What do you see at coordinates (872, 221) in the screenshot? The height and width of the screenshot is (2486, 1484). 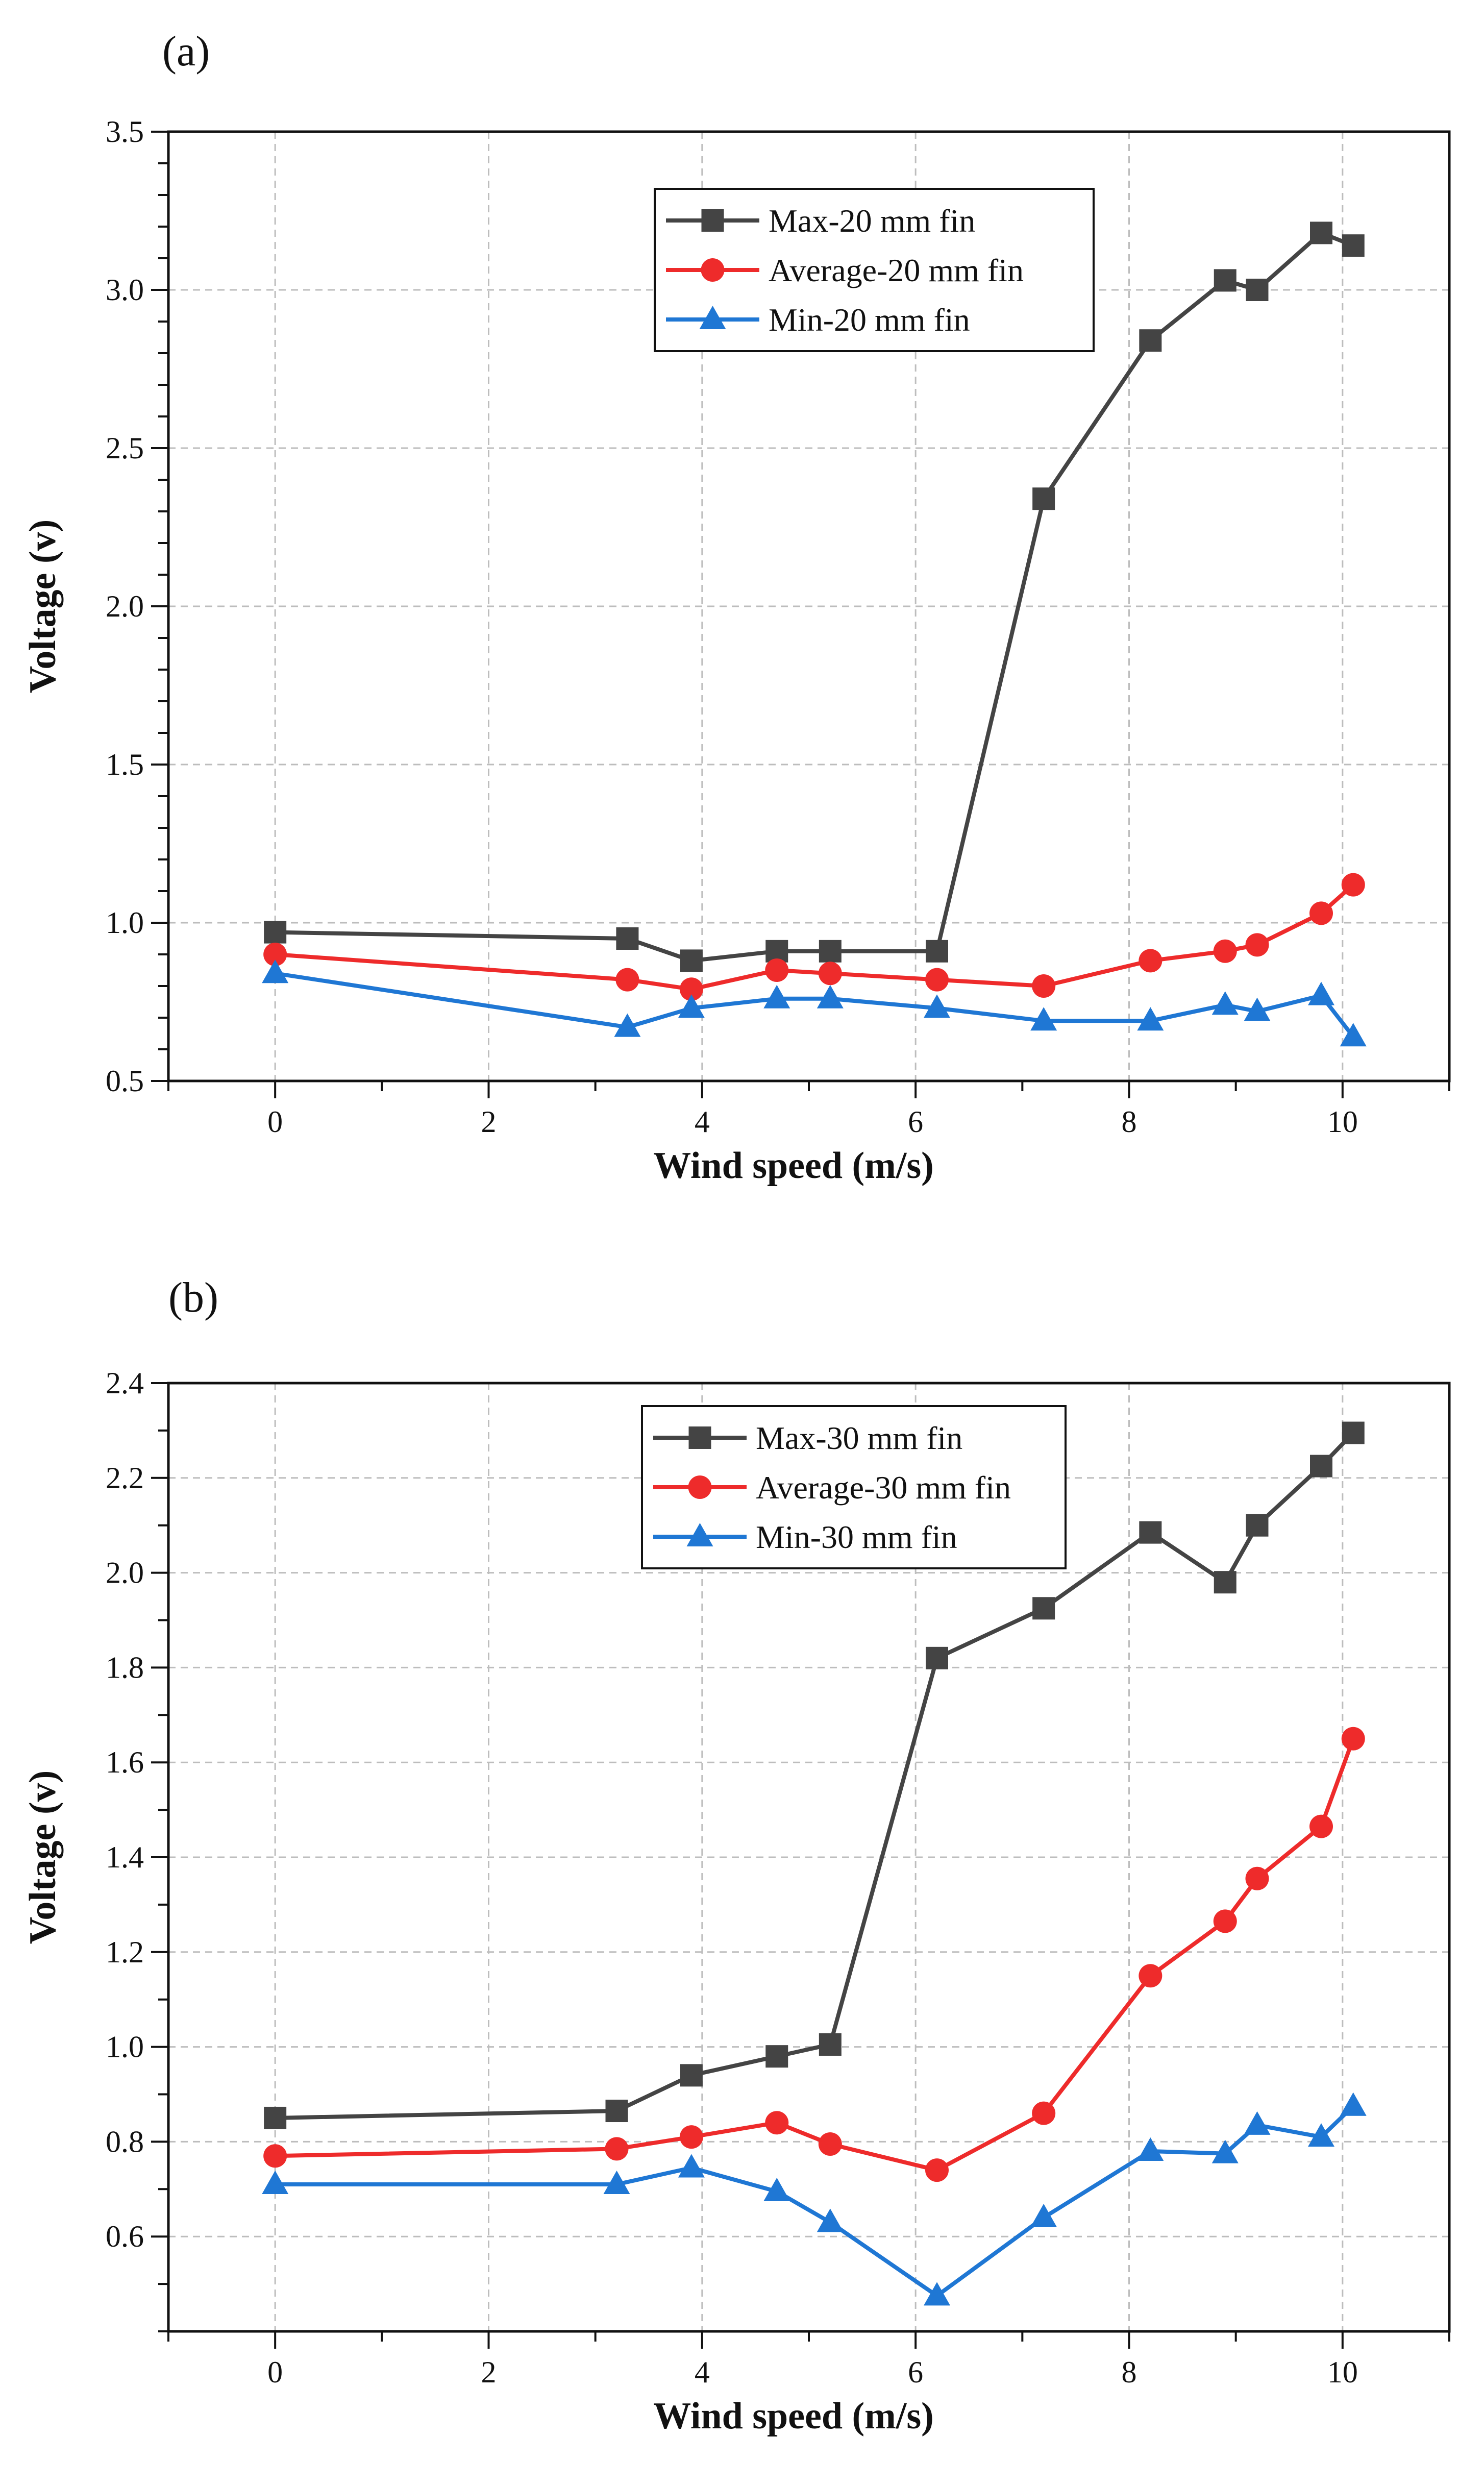 I see `legend-label: Max-20 mm fin` at bounding box center [872, 221].